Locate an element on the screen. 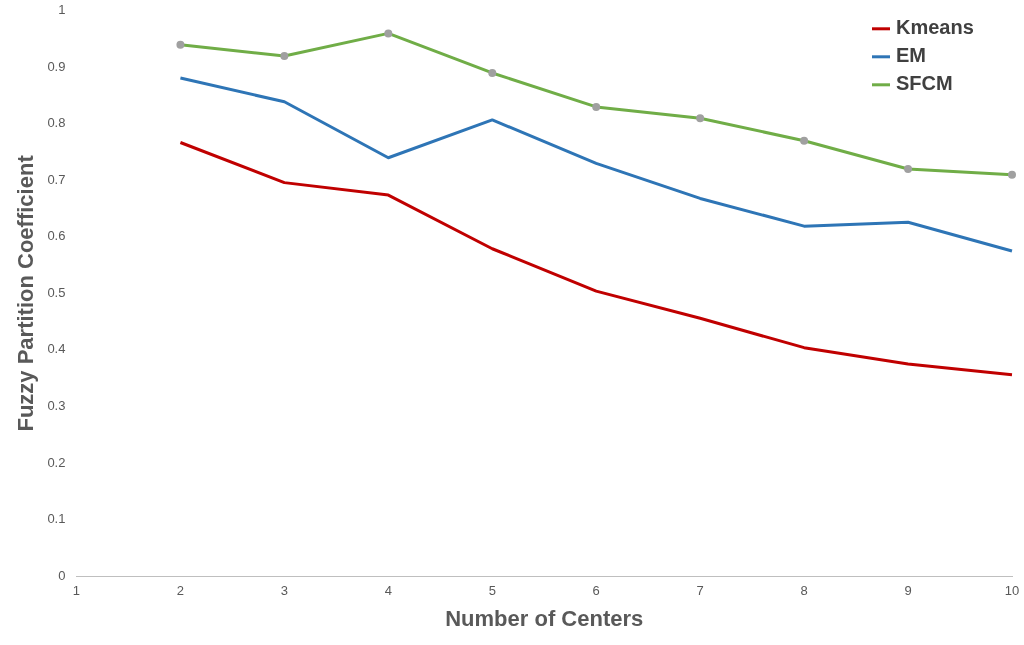 The image size is (1024, 645). x-axis-title: Number of Centers is located at coordinates (544, 618).